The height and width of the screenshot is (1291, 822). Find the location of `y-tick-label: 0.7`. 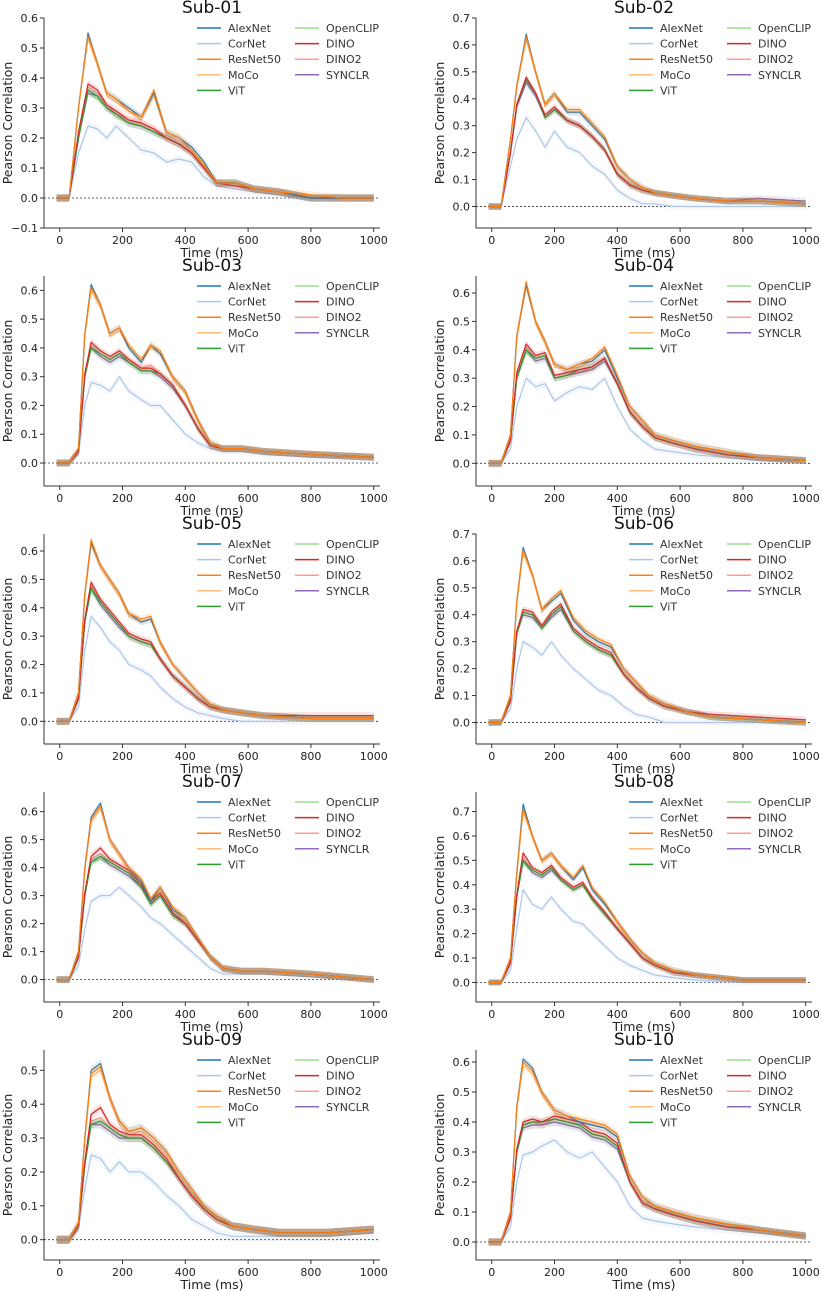

y-tick-label: 0.7 is located at coordinates (462, 812).